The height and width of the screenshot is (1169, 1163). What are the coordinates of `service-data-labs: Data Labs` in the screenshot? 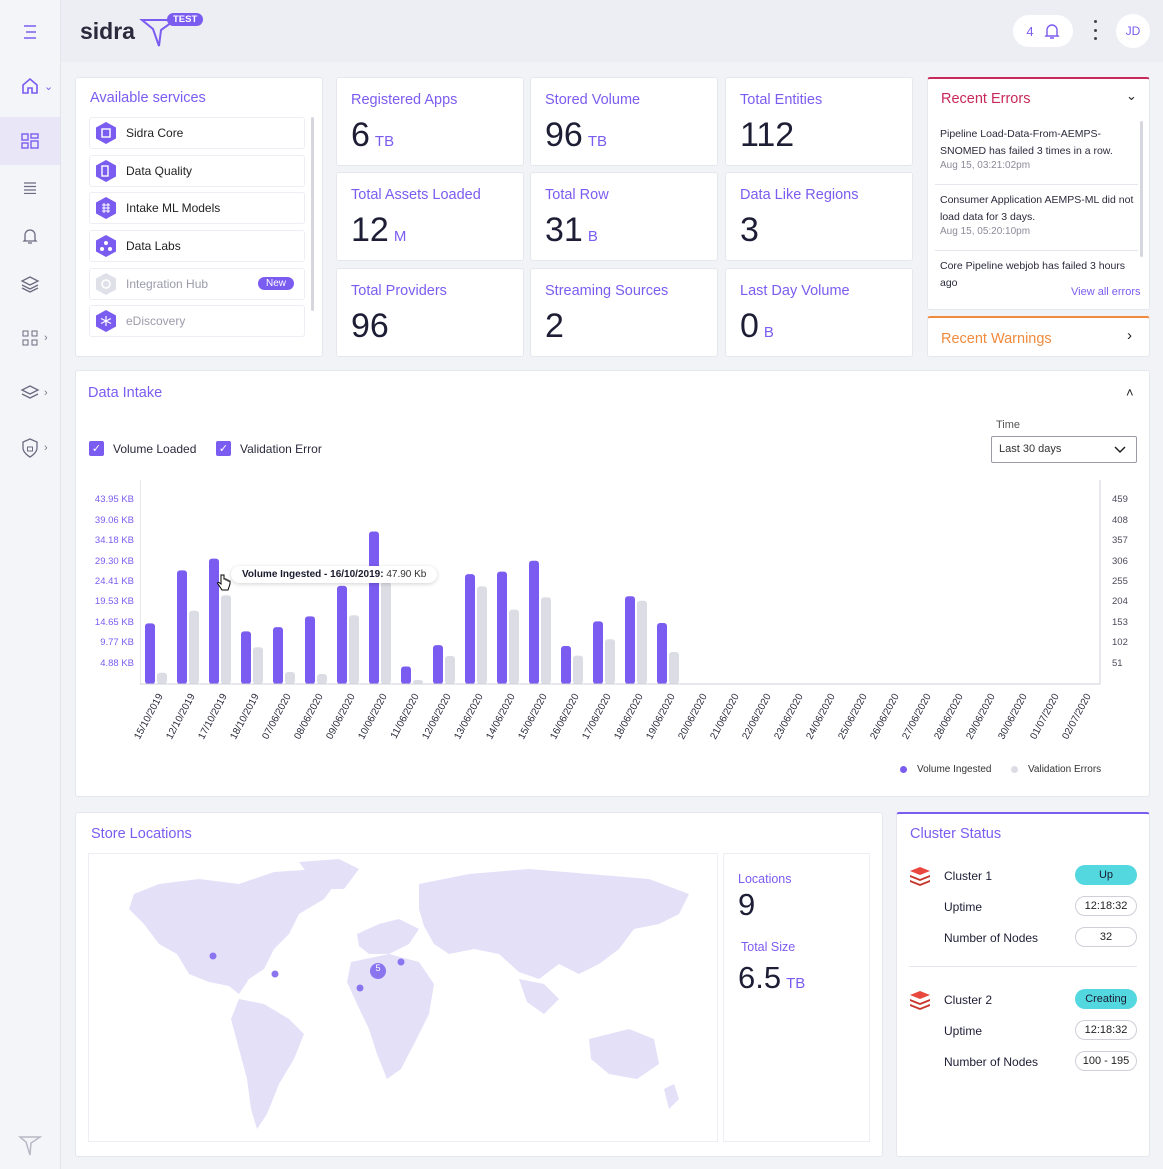 It's located at (197, 246).